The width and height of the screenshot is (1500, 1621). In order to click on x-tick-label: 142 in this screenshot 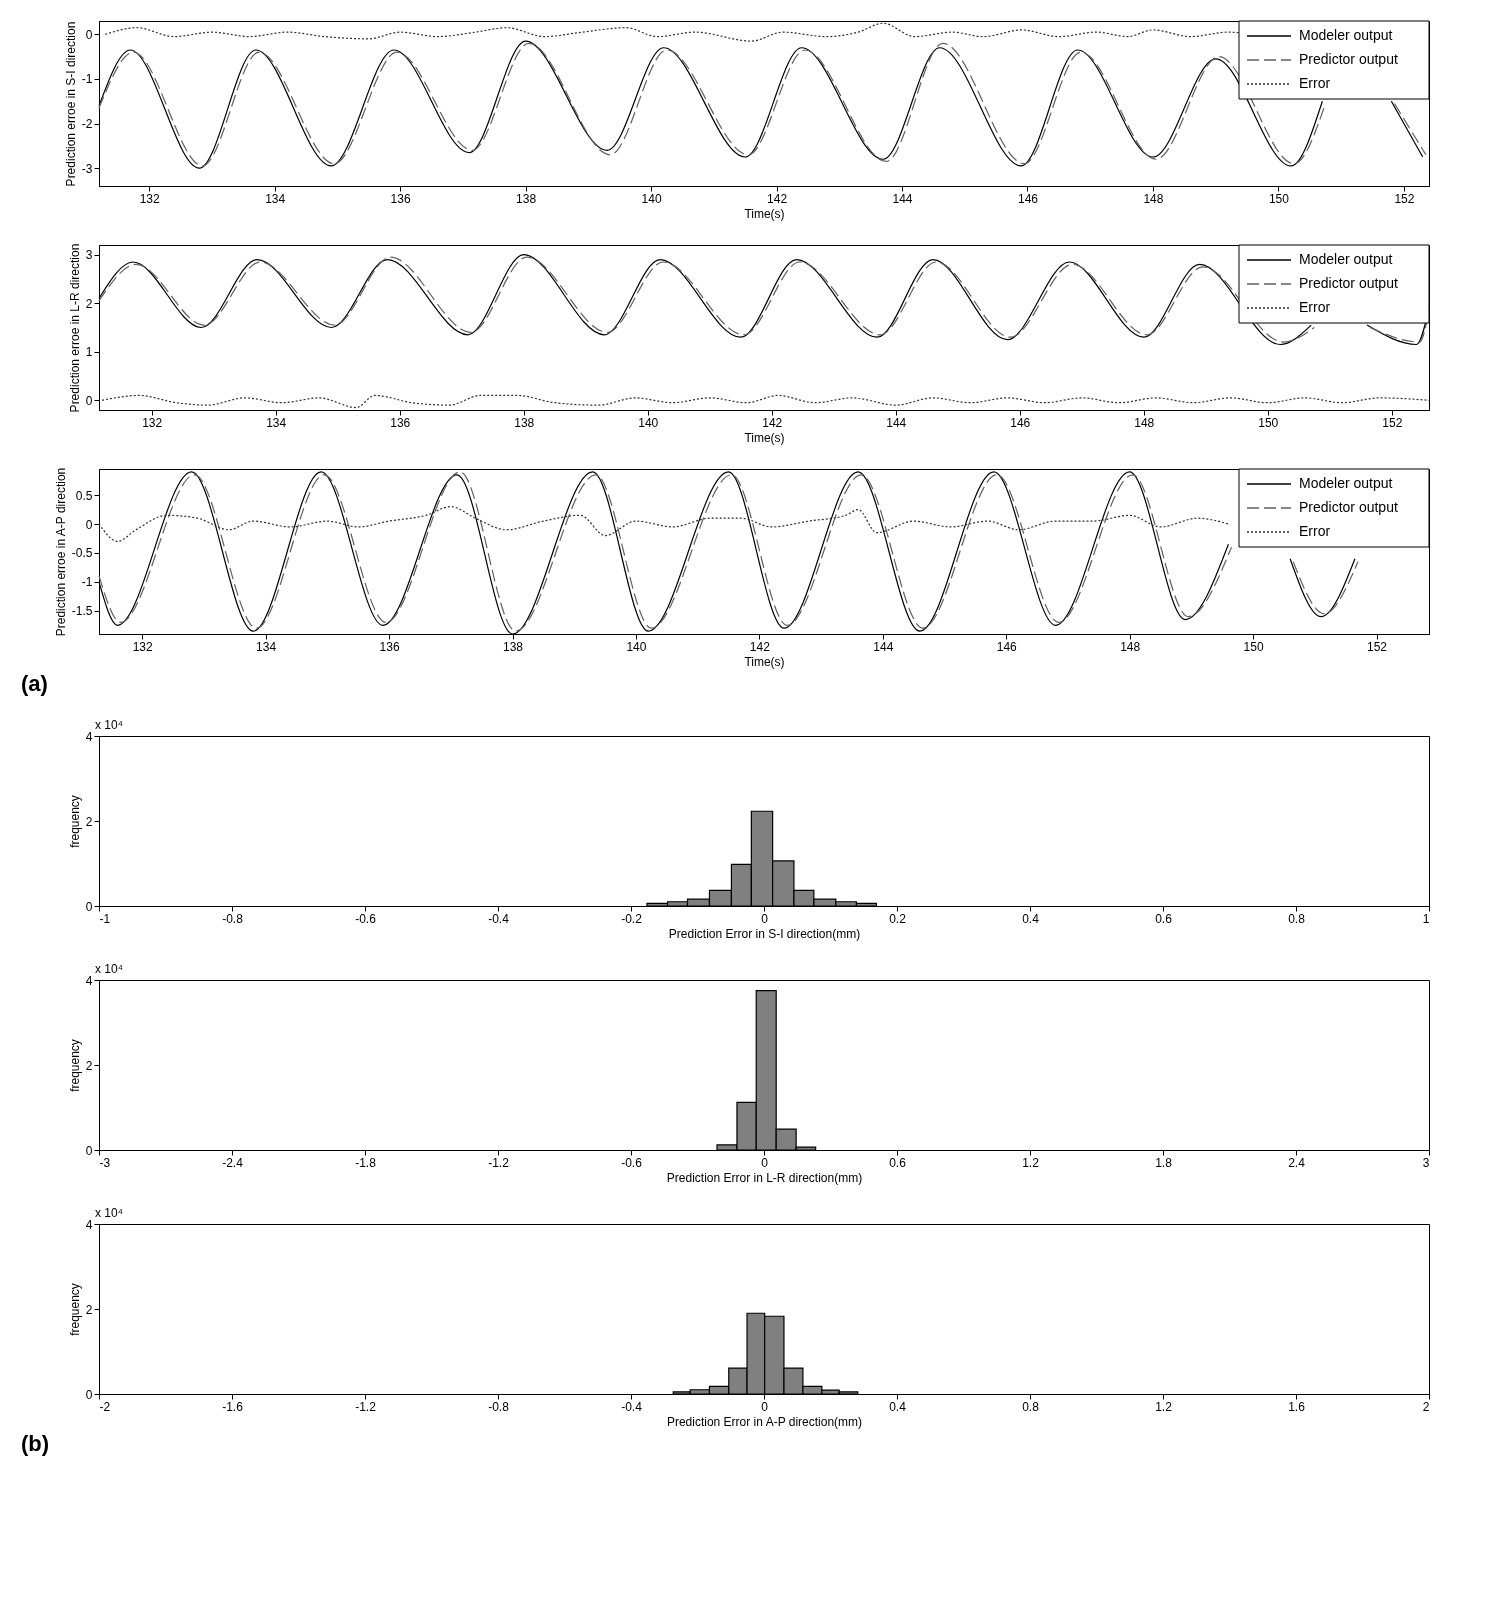, I will do `click(777, 198)`.